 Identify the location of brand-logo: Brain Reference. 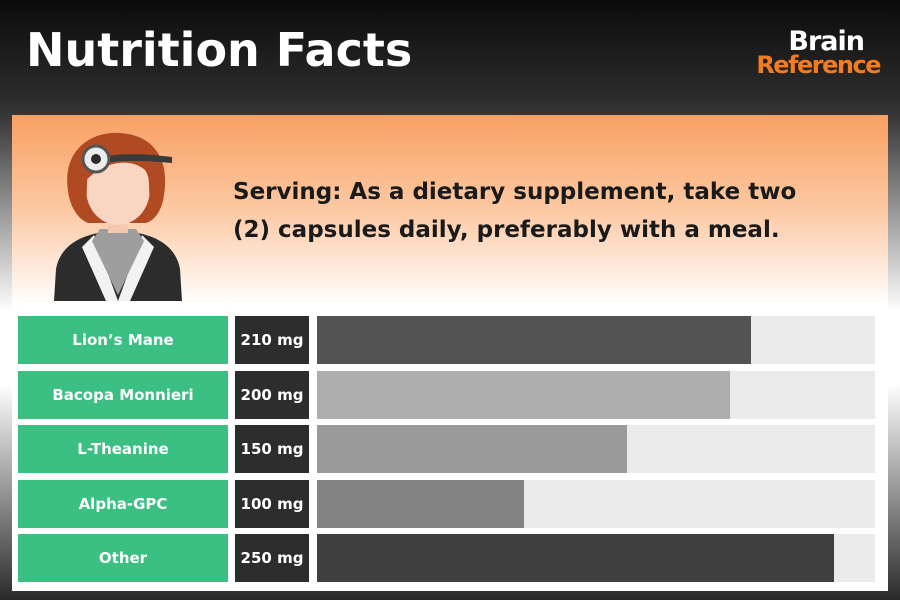
(816, 54).